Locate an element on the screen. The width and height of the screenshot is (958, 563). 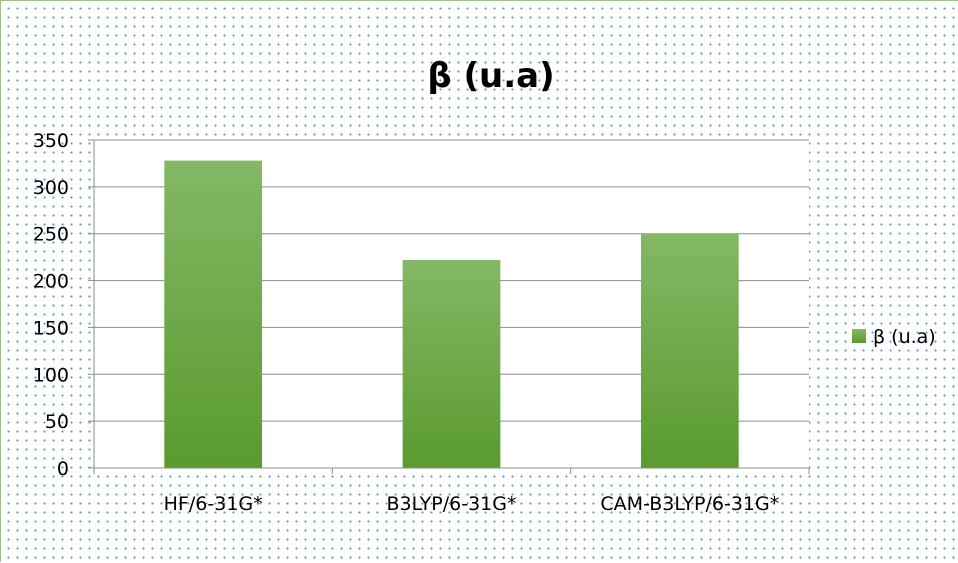
legend-swatch is located at coordinates (859, 336).